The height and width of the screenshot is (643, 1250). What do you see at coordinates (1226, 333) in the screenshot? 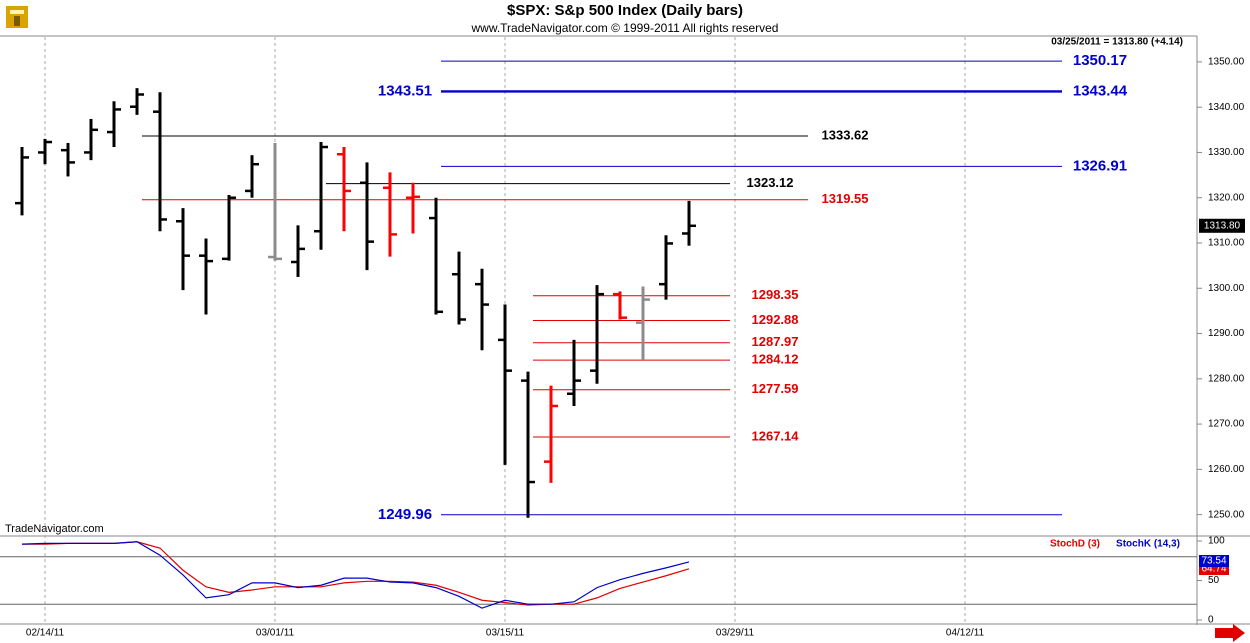
I see `y-tick-label: 1290.00` at bounding box center [1226, 333].